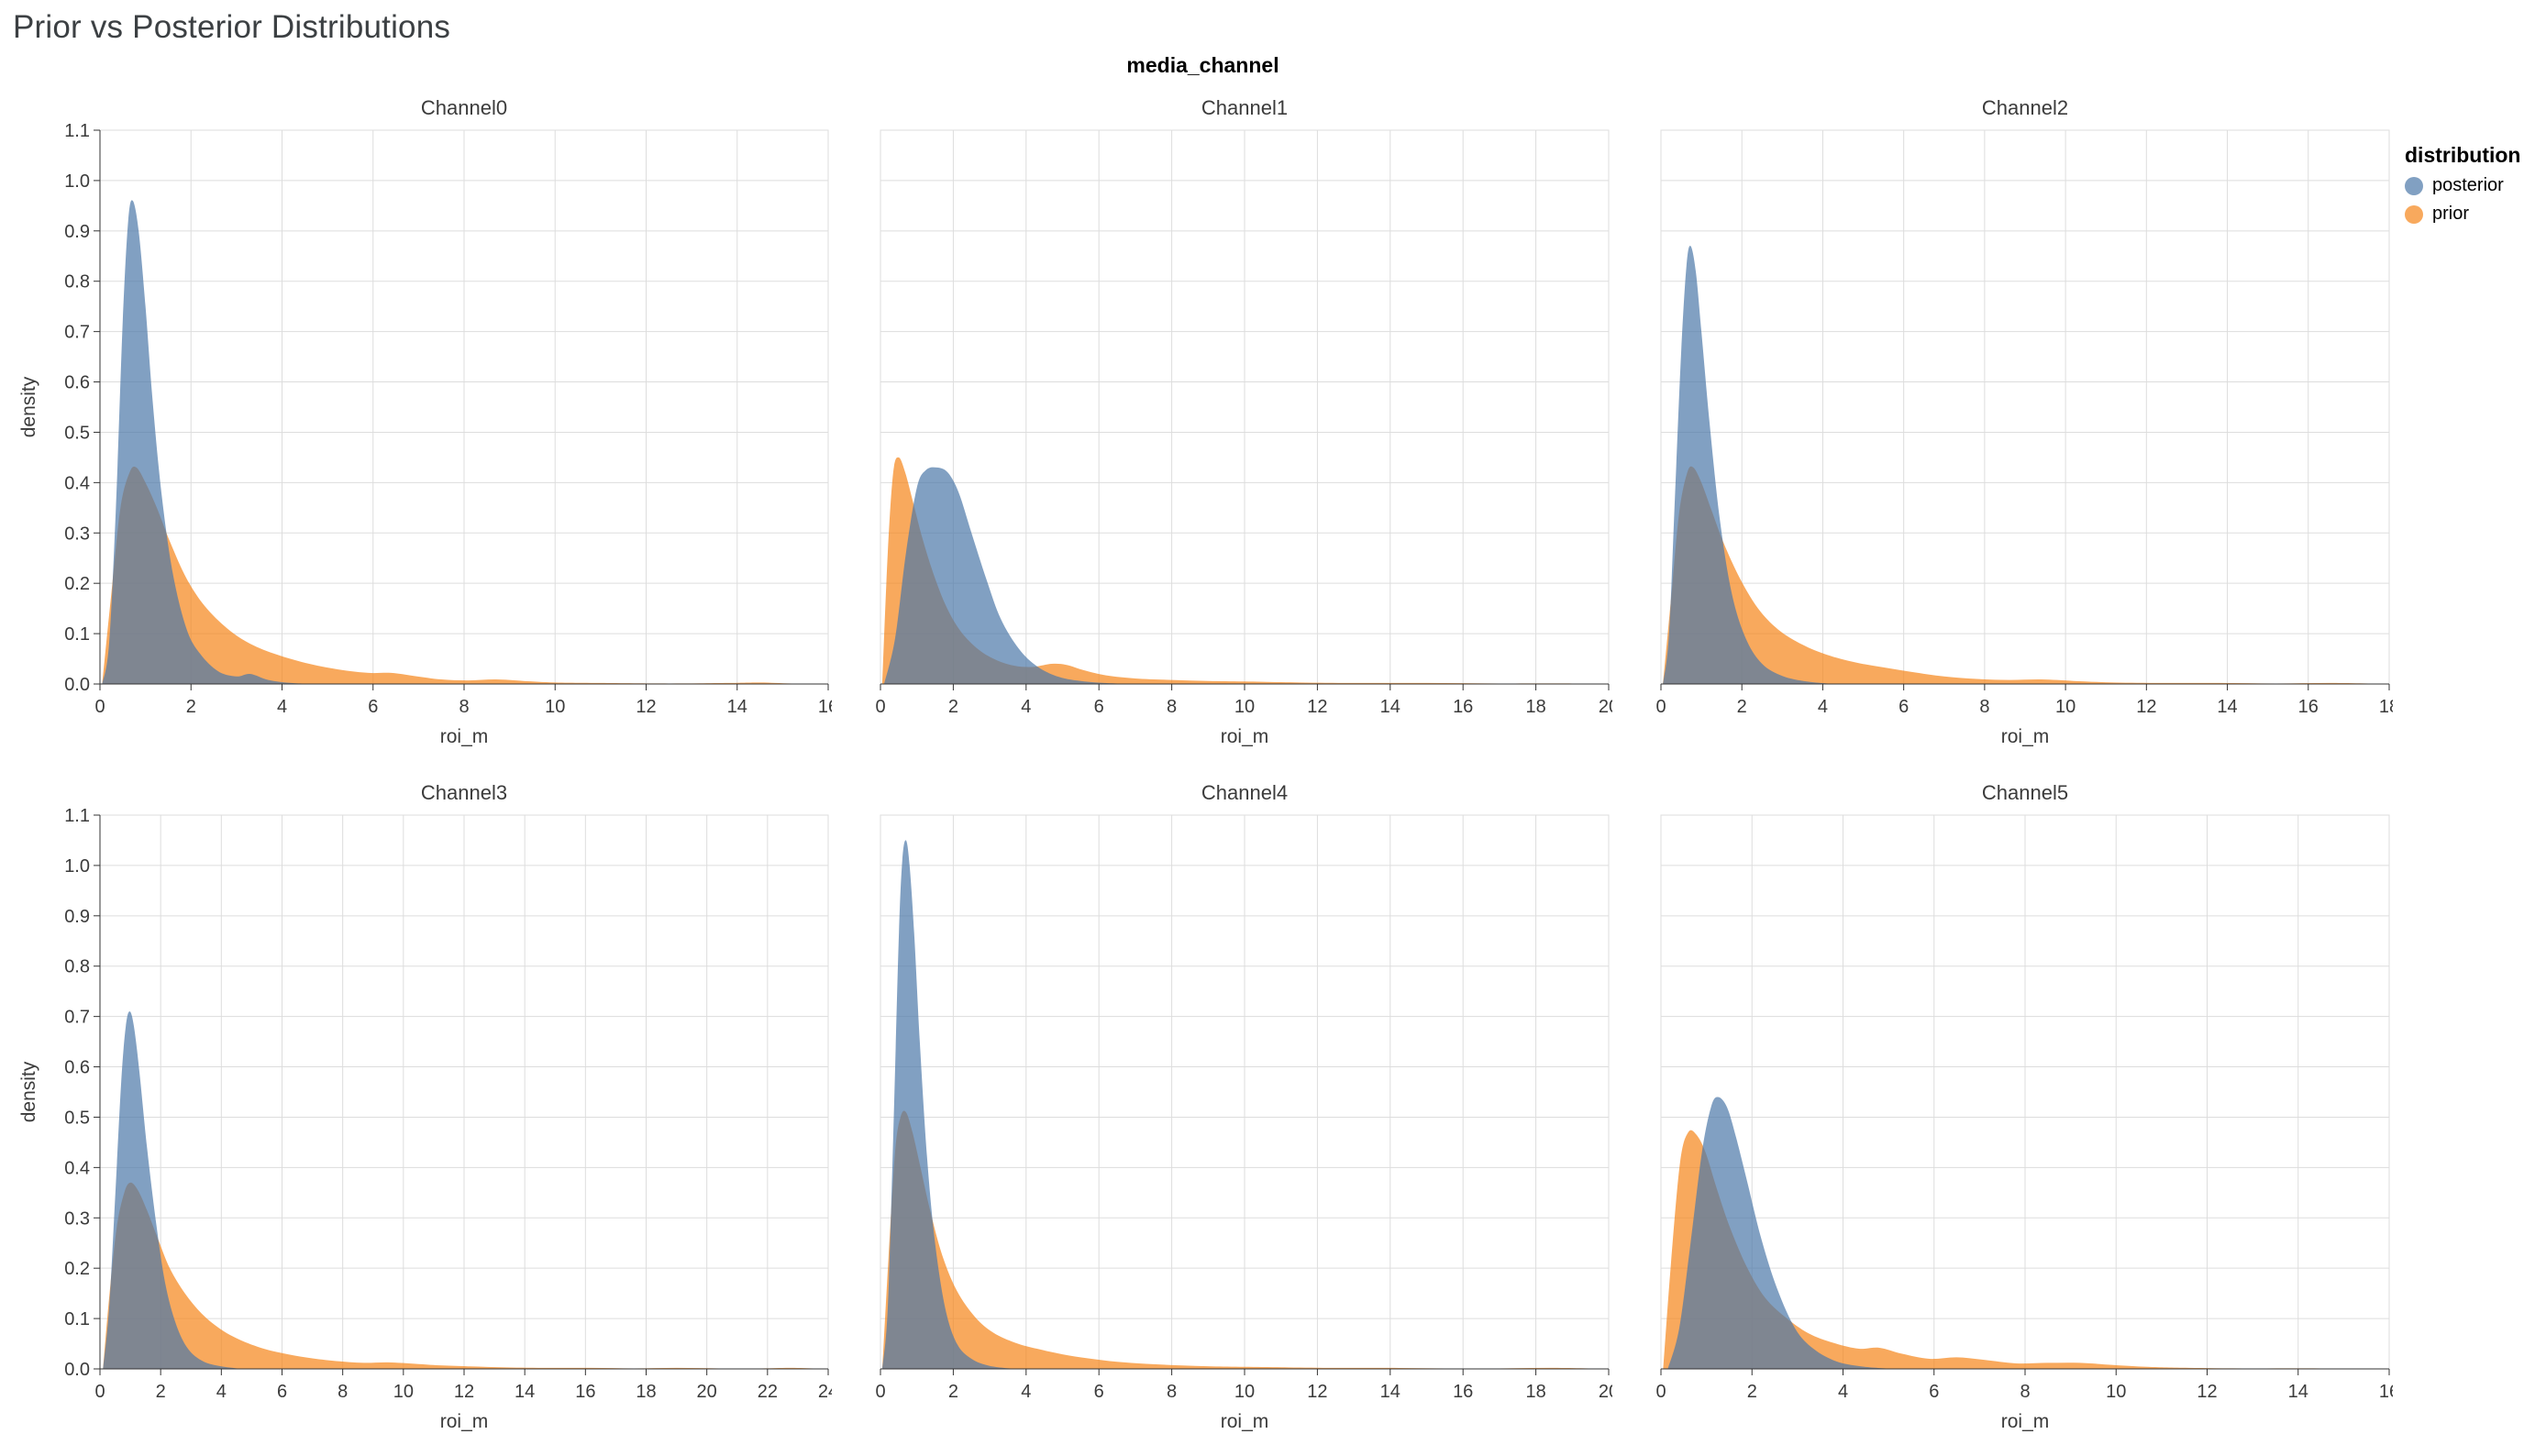  Describe the element at coordinates (77, 181) in the screenshot. I see `svg-text: 1.0` at that location.